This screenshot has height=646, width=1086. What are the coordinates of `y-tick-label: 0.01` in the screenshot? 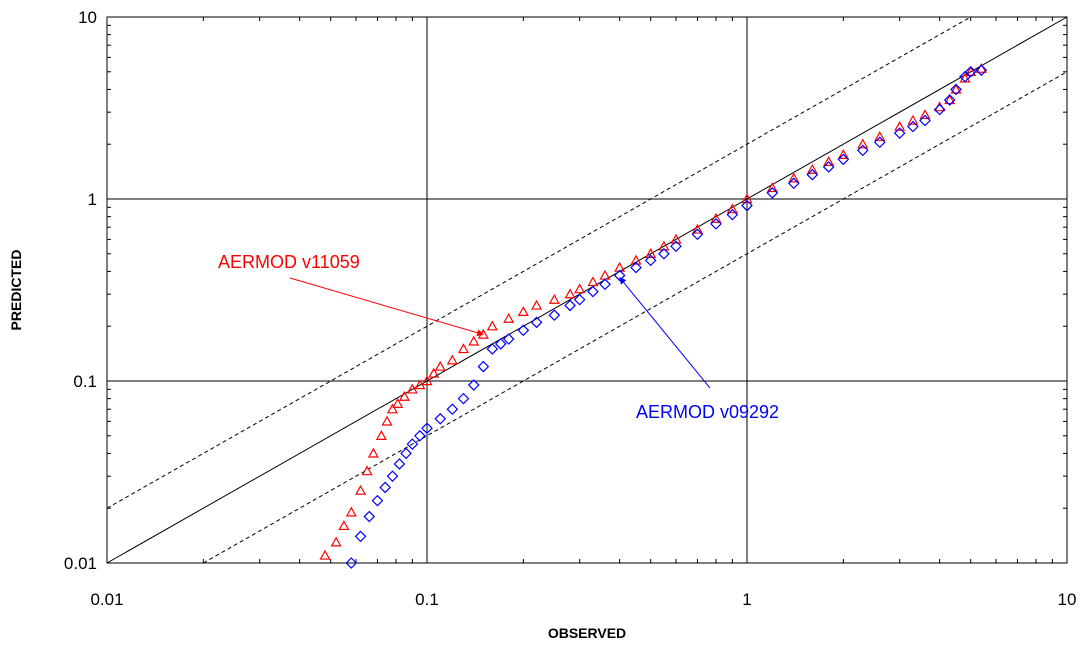 It's located at (80, 563).